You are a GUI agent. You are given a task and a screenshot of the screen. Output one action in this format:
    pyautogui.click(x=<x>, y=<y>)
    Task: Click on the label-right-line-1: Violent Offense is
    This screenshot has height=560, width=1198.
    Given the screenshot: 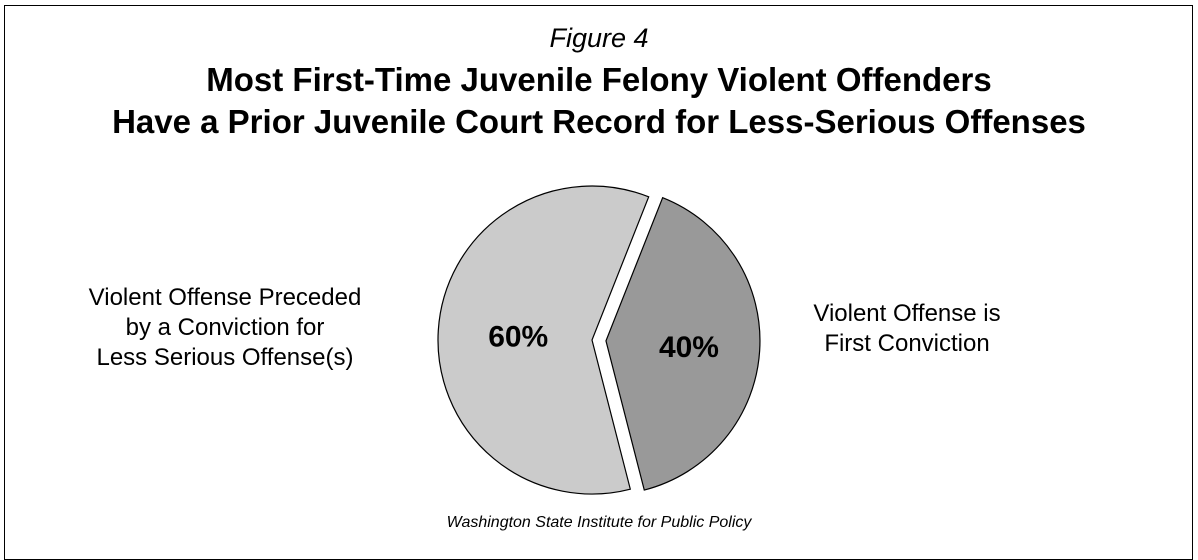 What is the action you would take?
    pyautogui.click(x=907, y=313)
    